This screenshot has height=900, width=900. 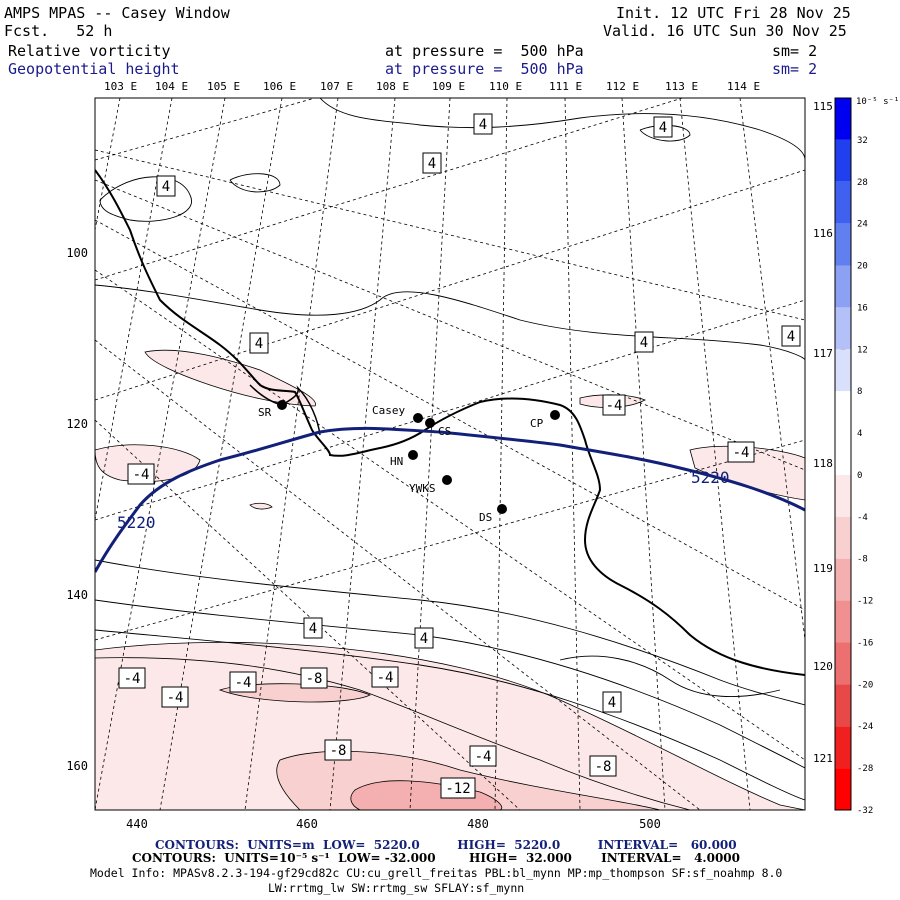 I want to click on colorbar-level-label: 8, so click(x=859, y=392).